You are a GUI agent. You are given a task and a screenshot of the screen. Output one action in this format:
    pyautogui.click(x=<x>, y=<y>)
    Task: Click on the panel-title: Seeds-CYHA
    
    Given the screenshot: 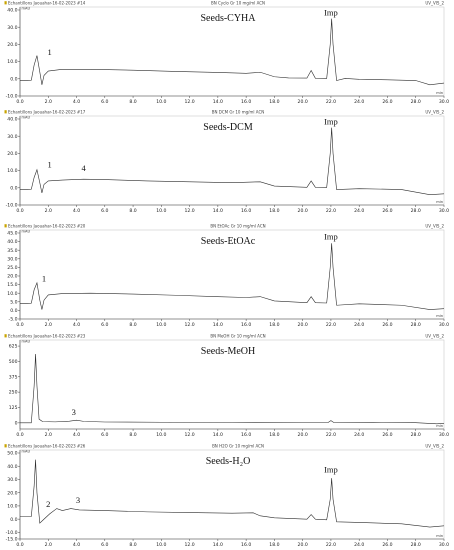 What is the action you would take?
    pyautogui.click(x=229, y=18)
    